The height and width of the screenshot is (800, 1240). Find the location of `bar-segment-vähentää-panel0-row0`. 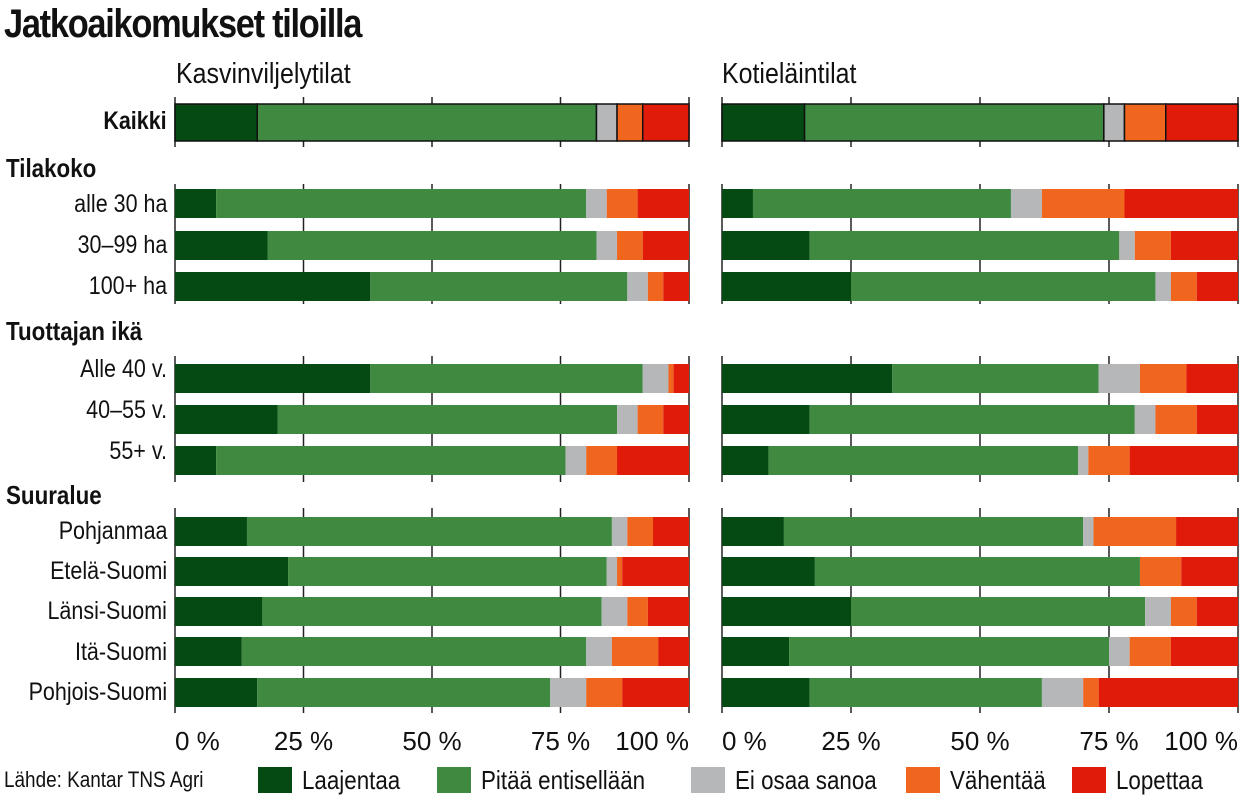

bar-segment-vähentää-panel0-row0 is located at coordinates (630, 122).